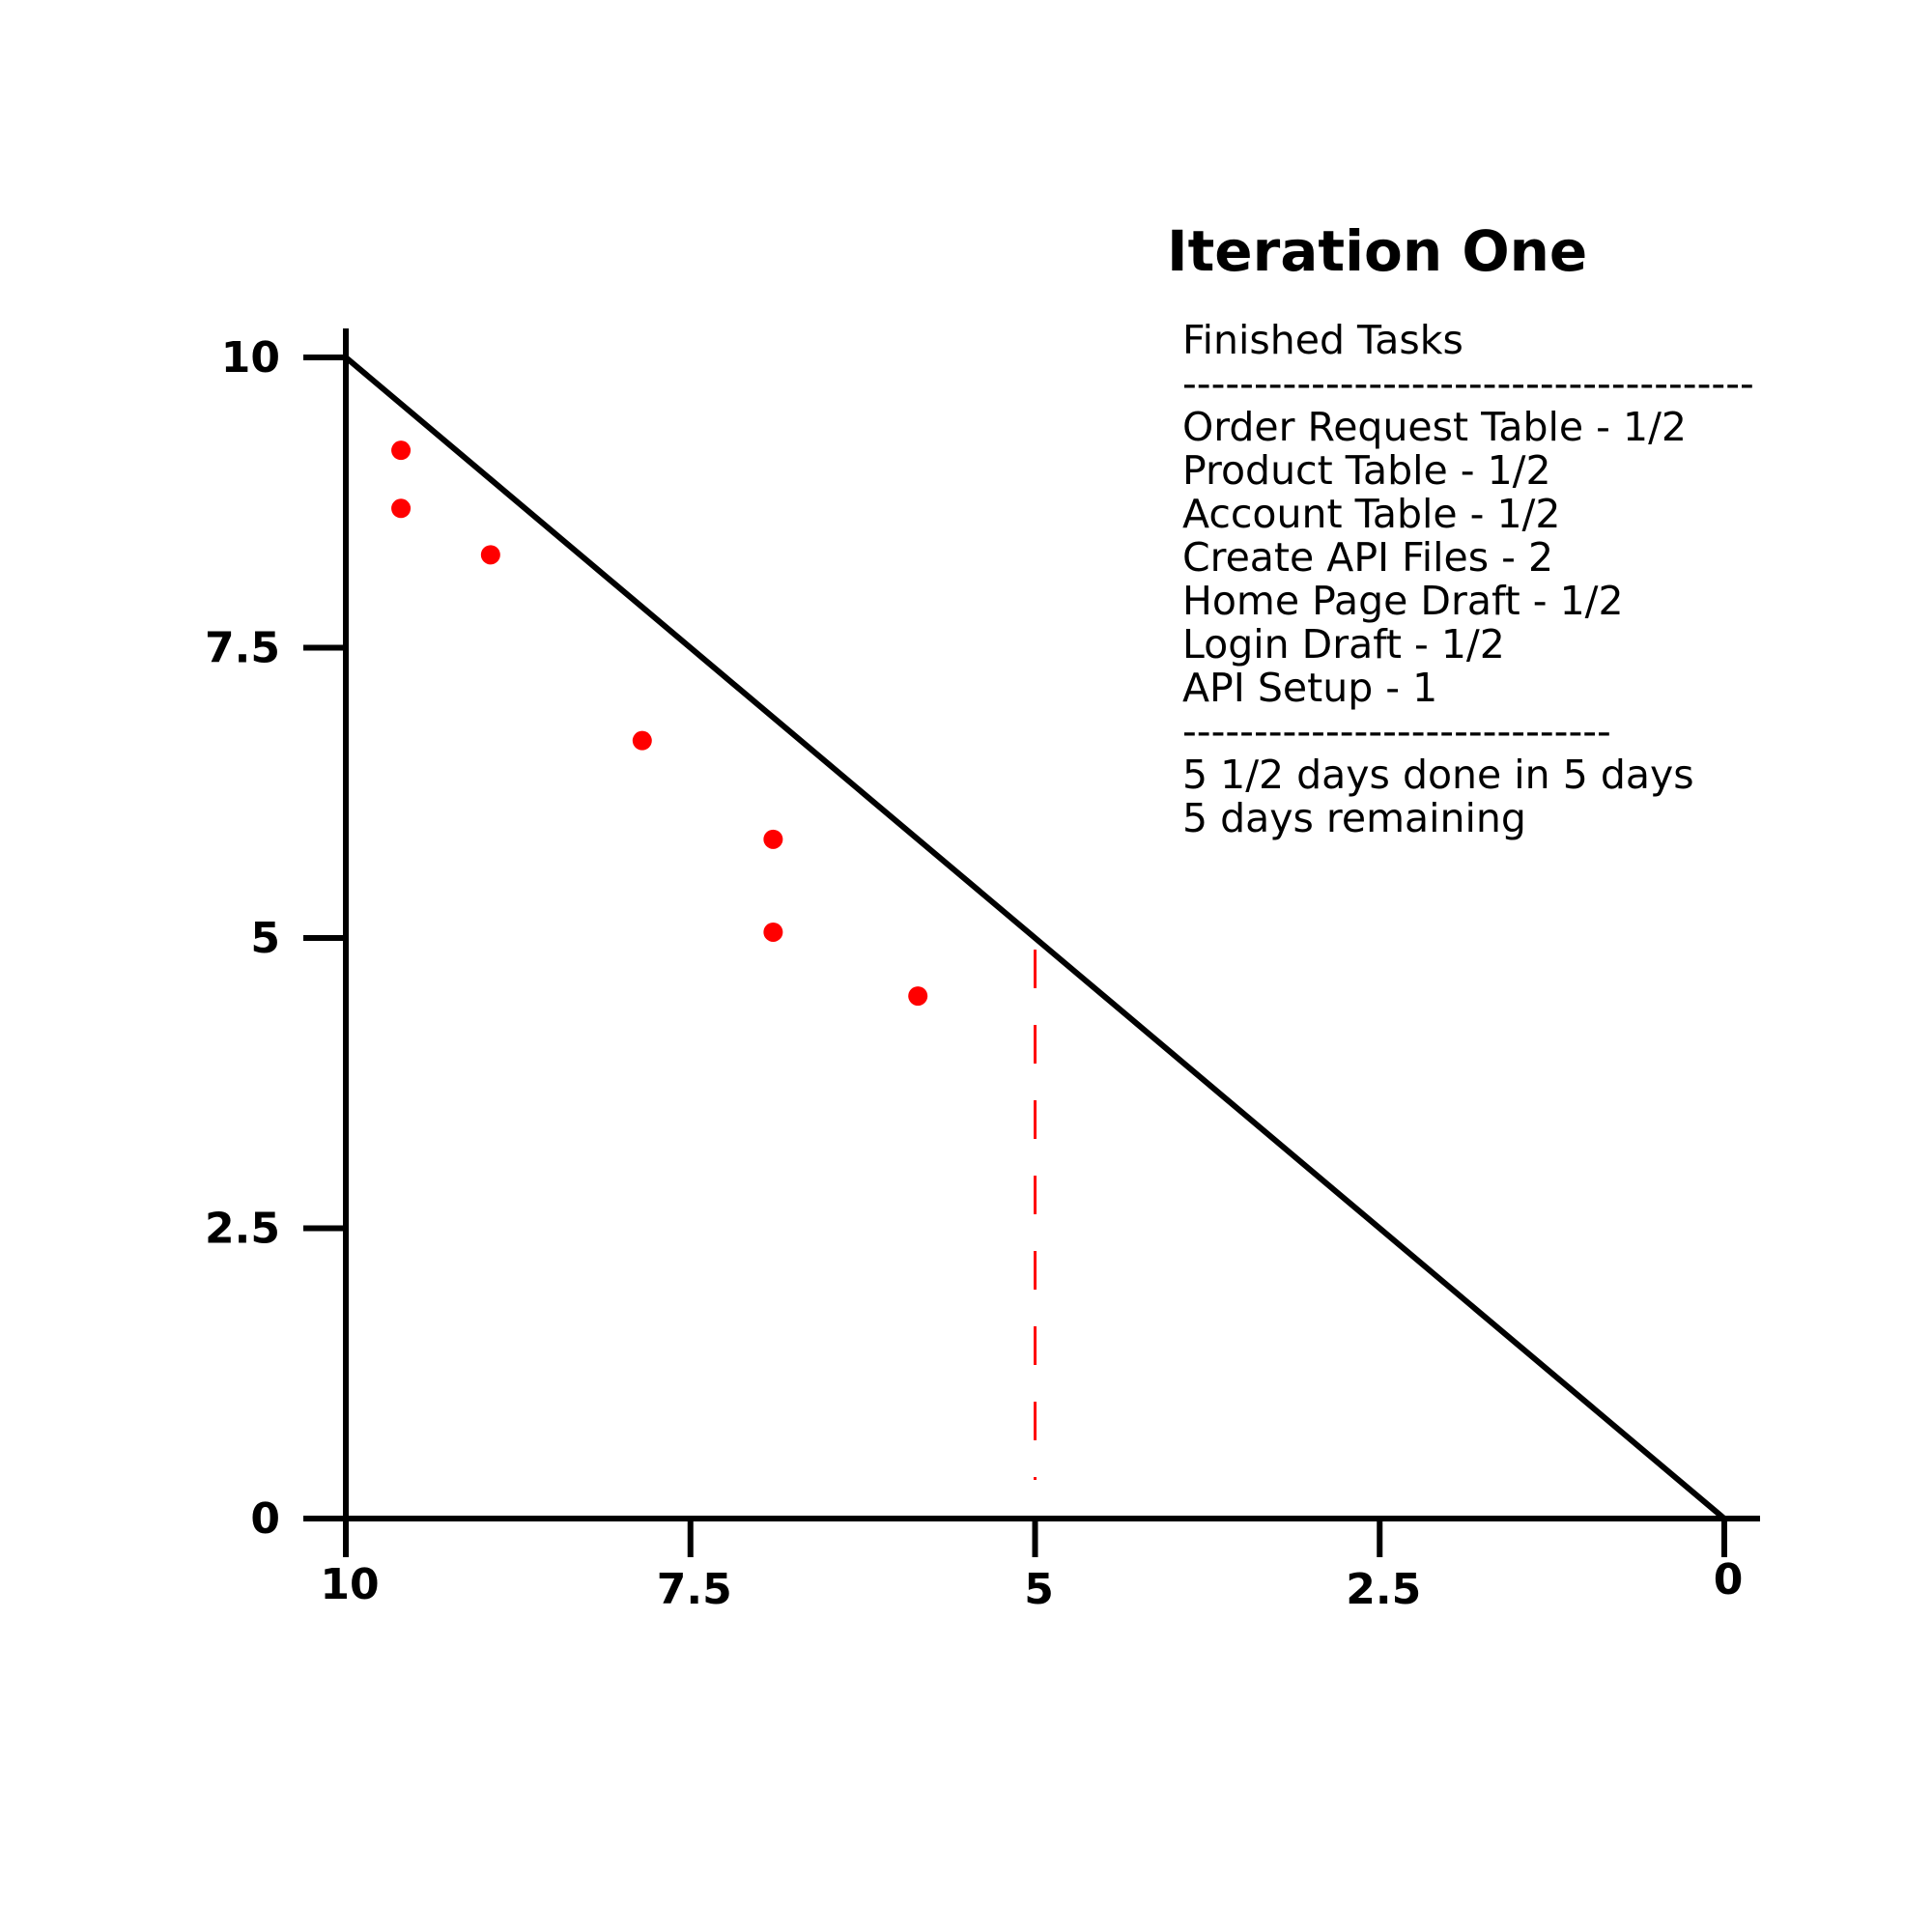  What do you see at coordinates (1377, 251) in the screenshot?
I see `chart-title: Iteration One` at bounding box center [1377, 251].